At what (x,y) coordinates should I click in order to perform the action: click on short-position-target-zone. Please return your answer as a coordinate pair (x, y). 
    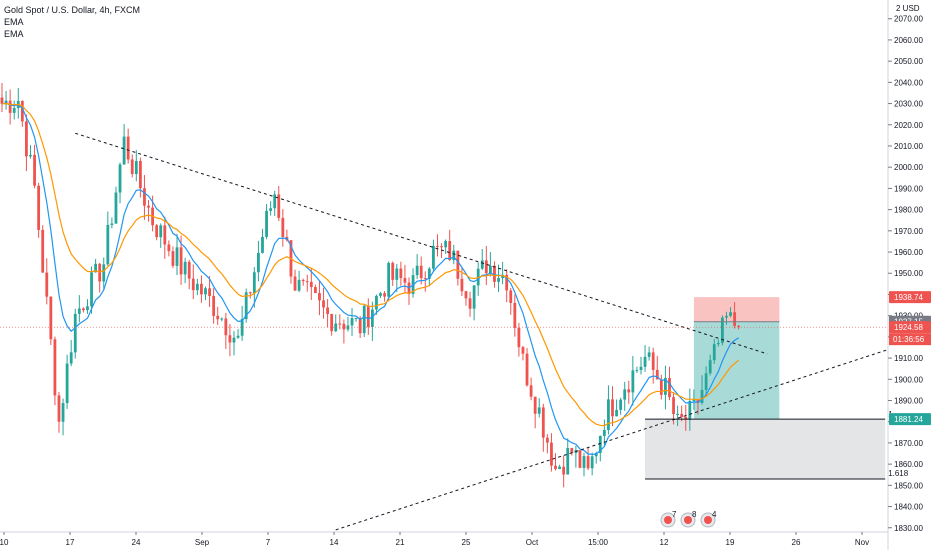
    Looking at the image, I should click on (736, 370).